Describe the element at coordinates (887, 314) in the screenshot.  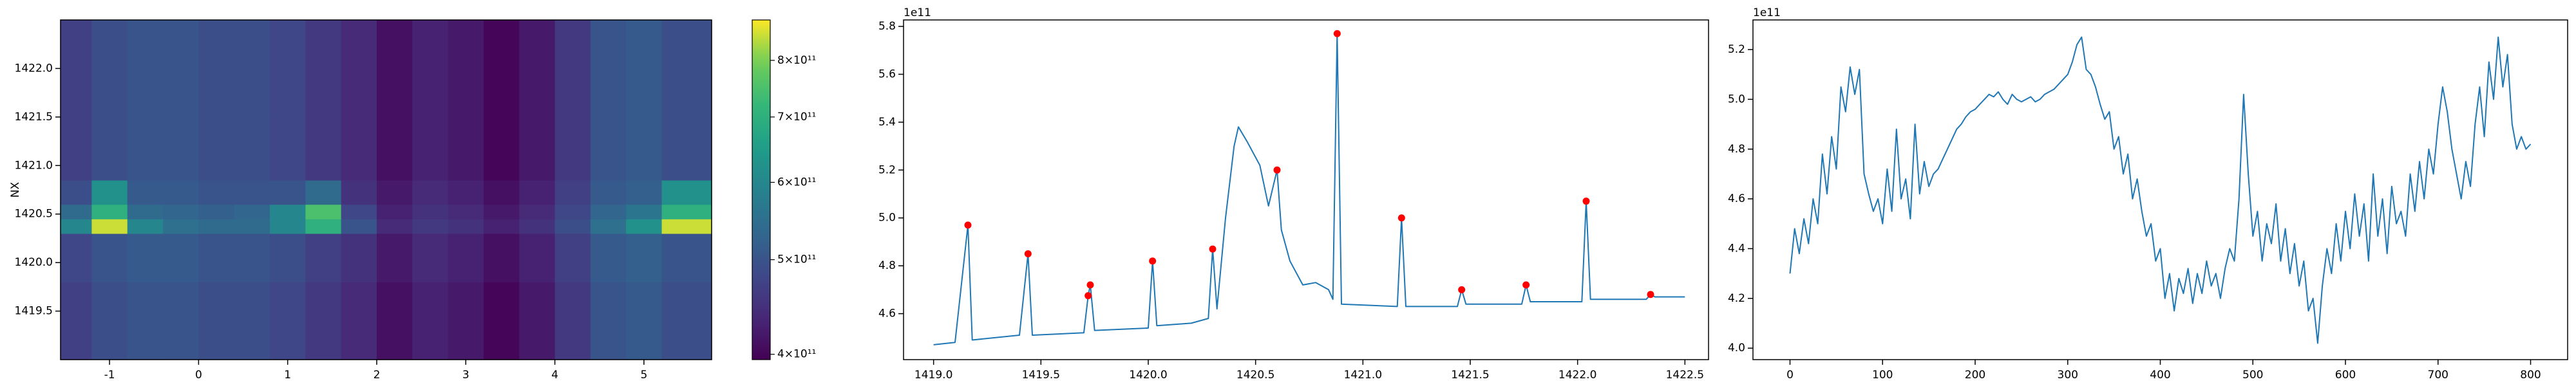
I see `y-tick-label: 4.6` at that location.